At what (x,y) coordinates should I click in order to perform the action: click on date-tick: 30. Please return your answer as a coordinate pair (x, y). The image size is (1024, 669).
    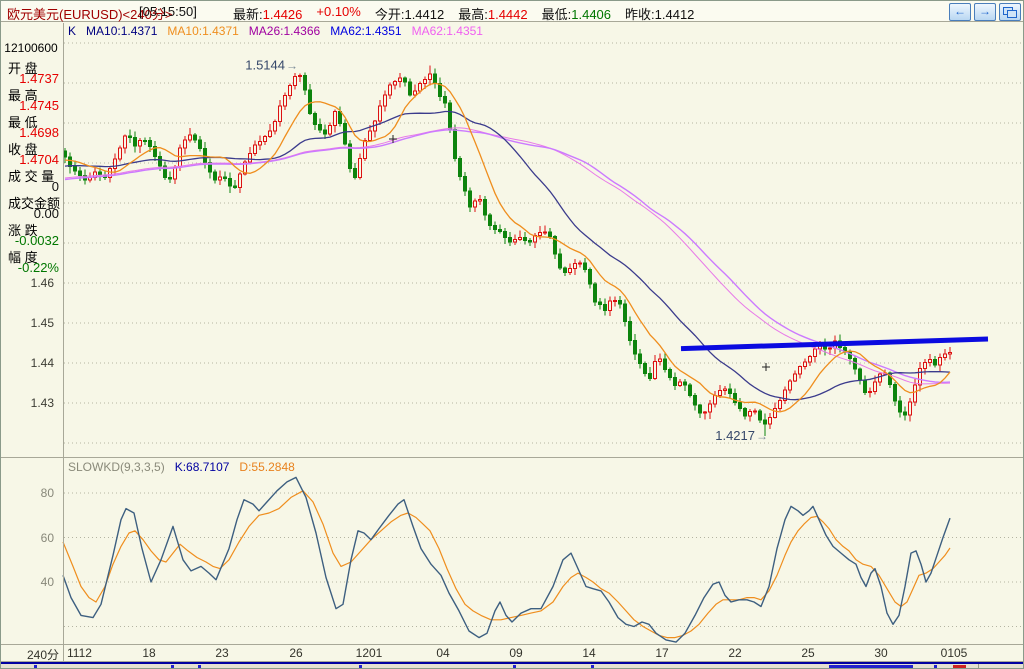
    Looking at the image, I should click on (881, 653).